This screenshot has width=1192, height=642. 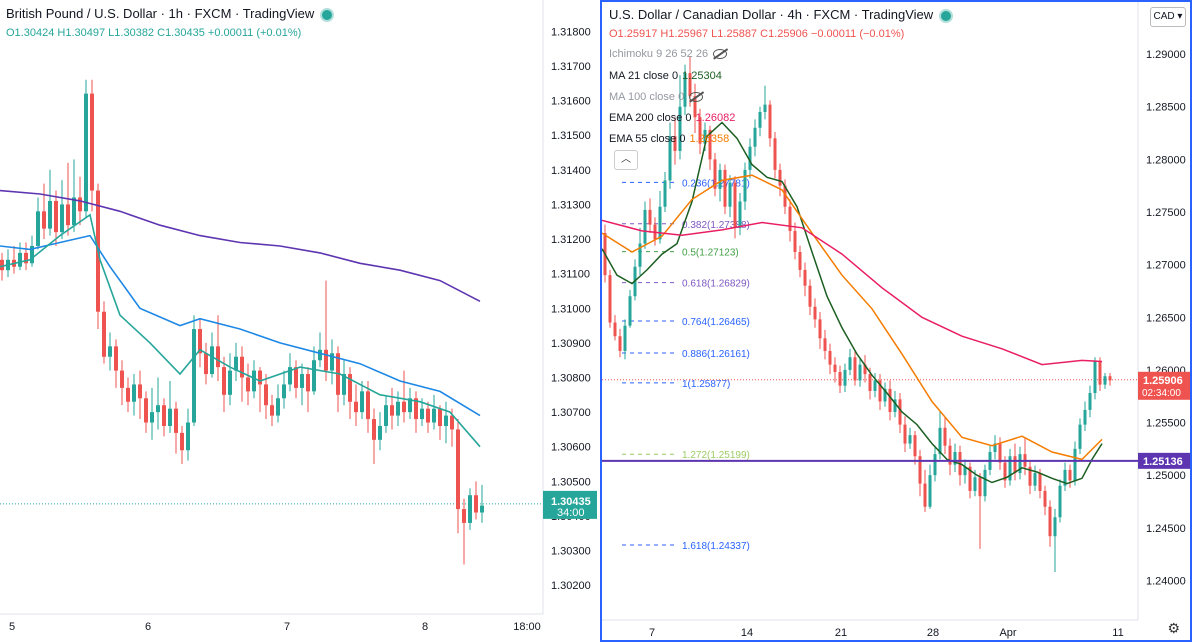 I want to click on y-tick-label: 1.24000, so click(x=1166, y=581).